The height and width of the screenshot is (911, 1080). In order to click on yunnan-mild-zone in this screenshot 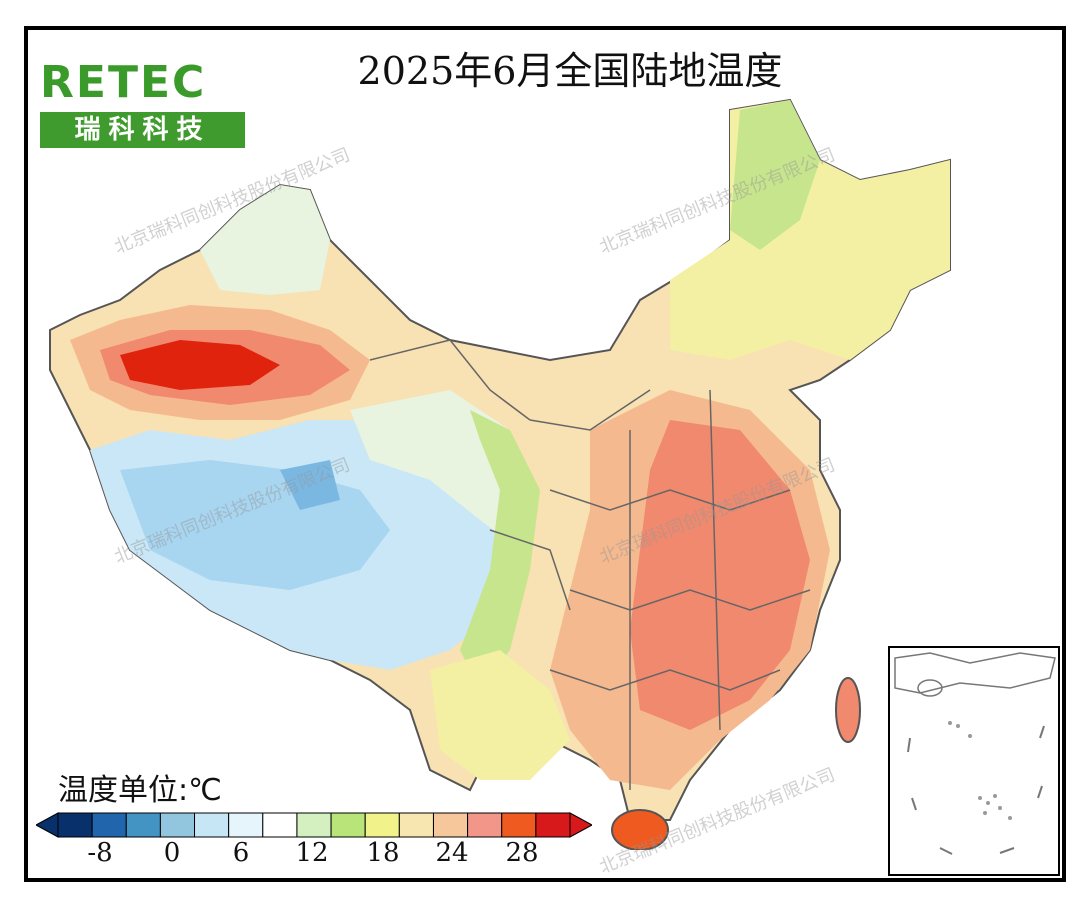, I will do `click(500, 715)`.